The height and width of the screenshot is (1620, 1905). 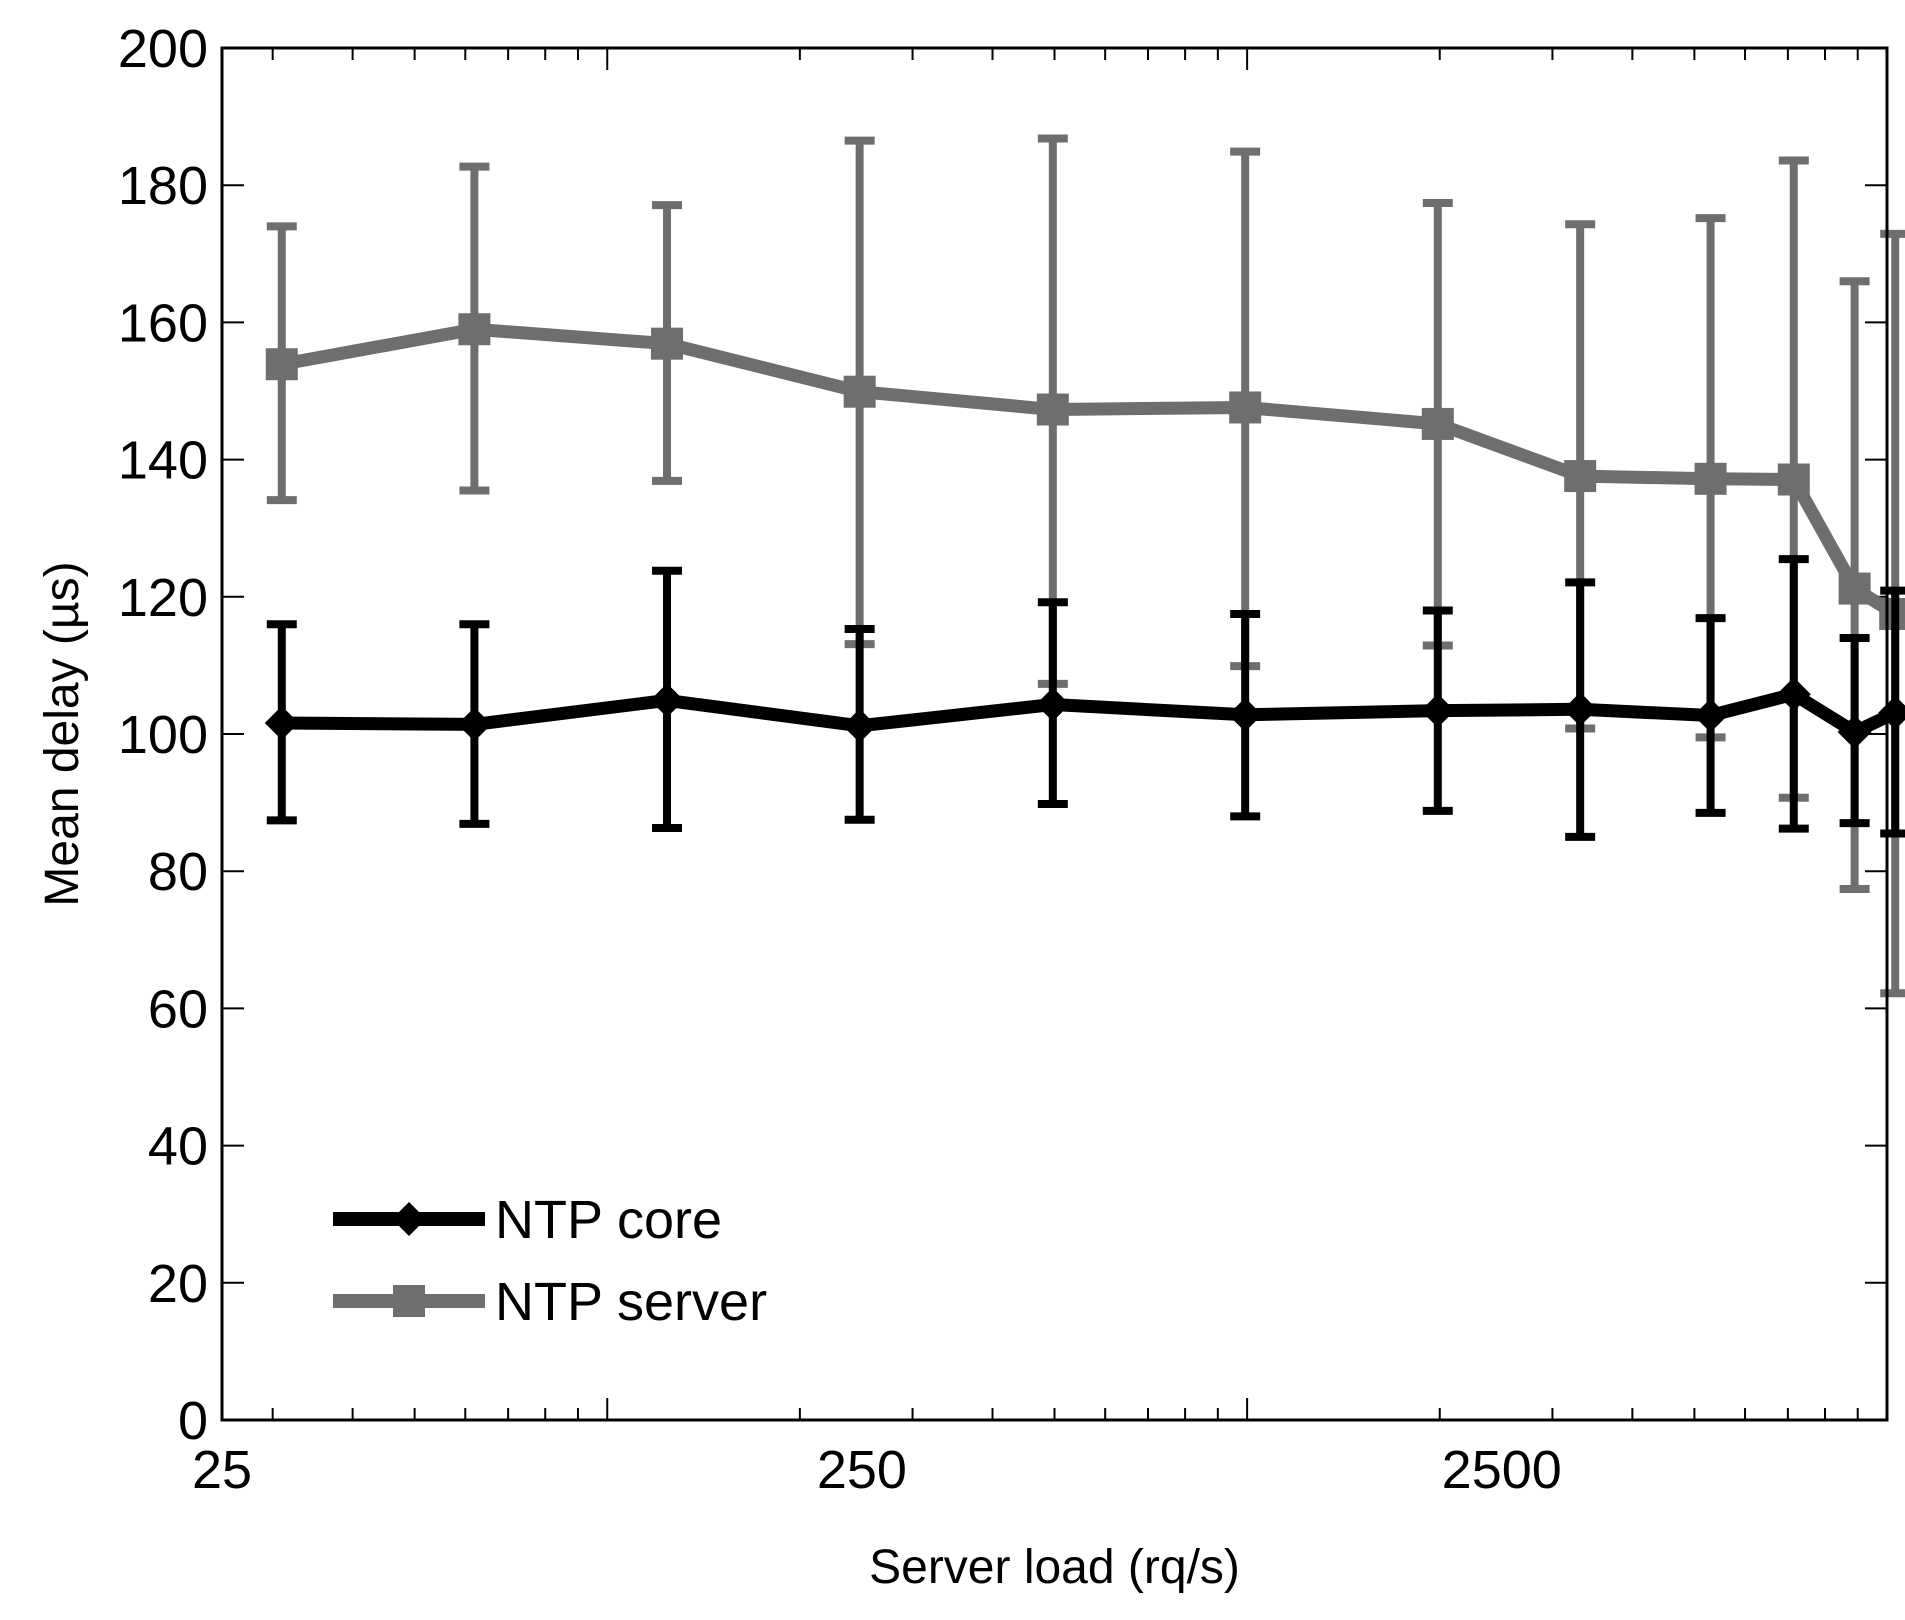 What do you see at coordinates (409, 1301) in the screenshot?
I see `legend-marker-ntp-server` at bounding box center [409, 1301].